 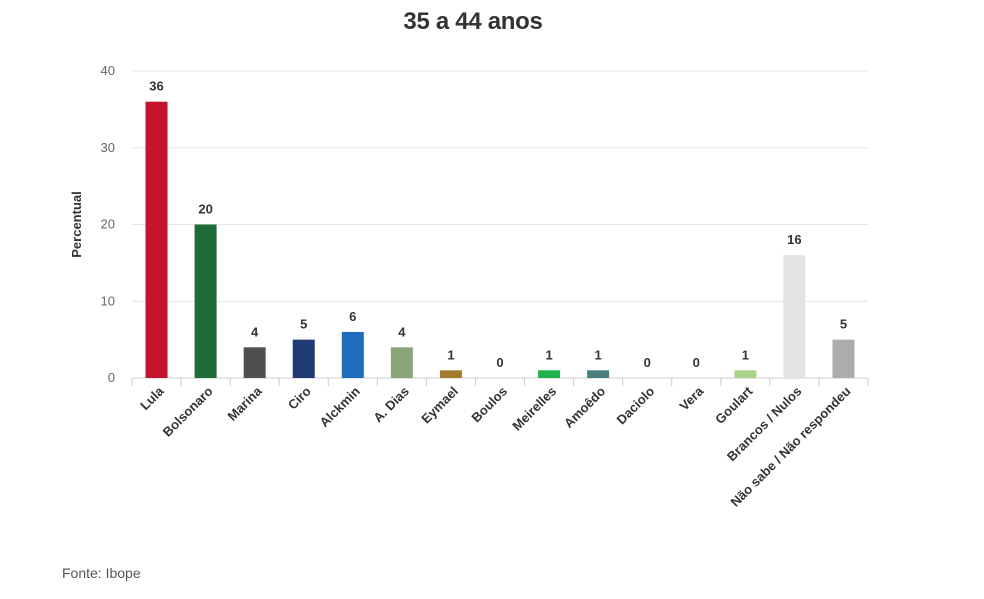 What do you see at coordinates (584, 406) in the screenshot?
I see `category-label: Amoêdo` at bounding box center [584, 406].